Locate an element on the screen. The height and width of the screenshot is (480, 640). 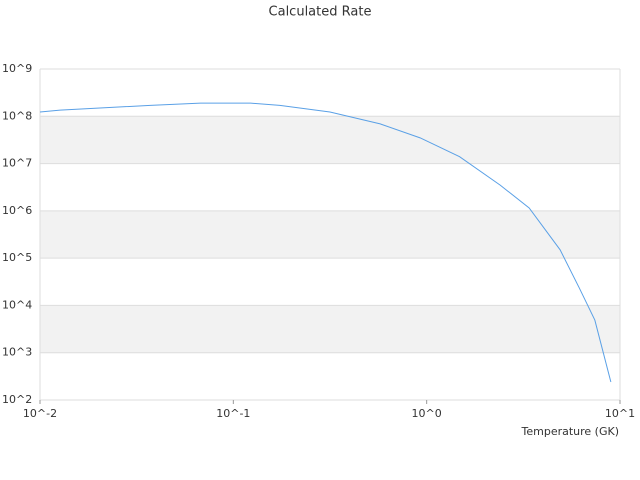
y-tick-label: 10^2 is located at coordinates (17, 399).